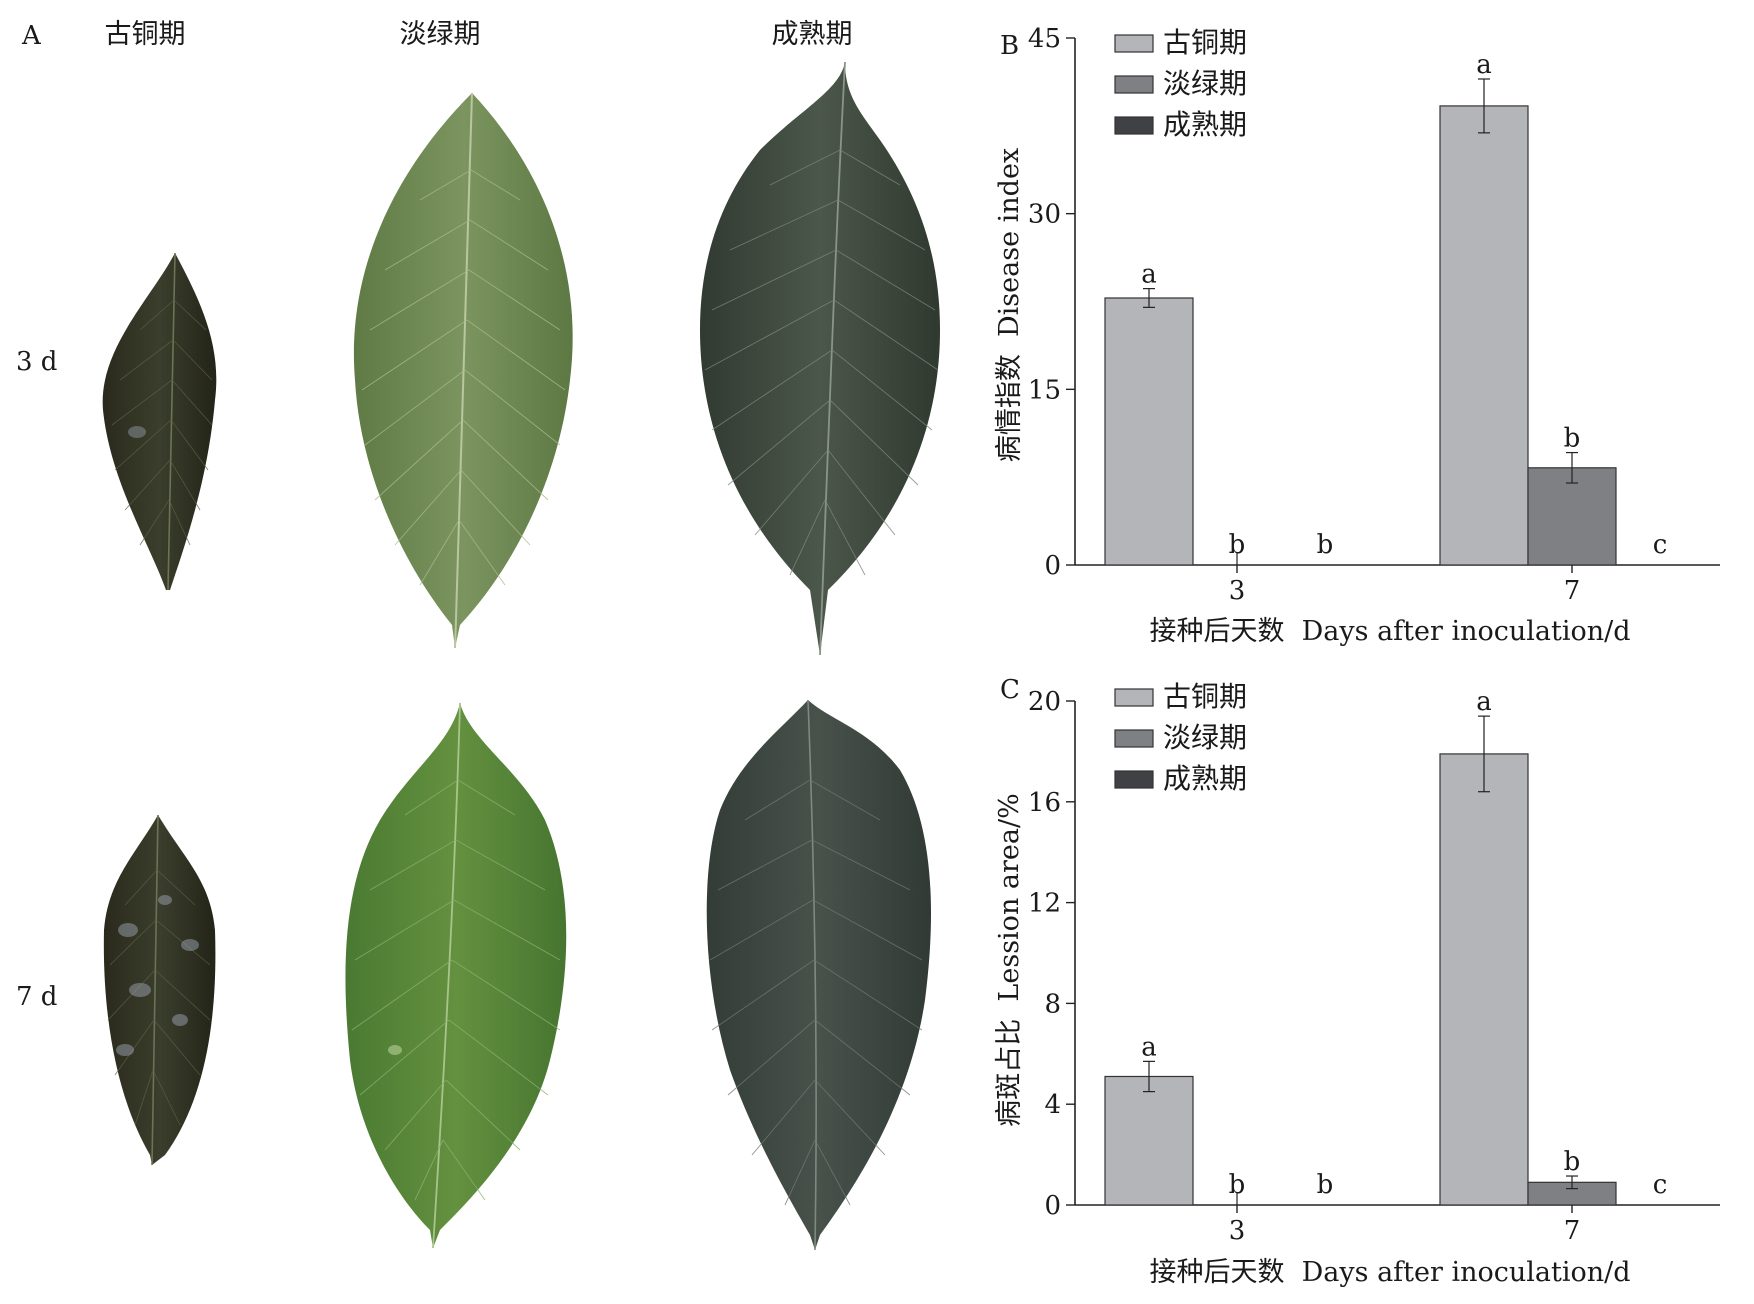 The image size is (1754, 1304). What do you see at coordinates (36, 362) in the screenshot?
I see `row-label-3d: 3 d` at bounding box center [36, 362].